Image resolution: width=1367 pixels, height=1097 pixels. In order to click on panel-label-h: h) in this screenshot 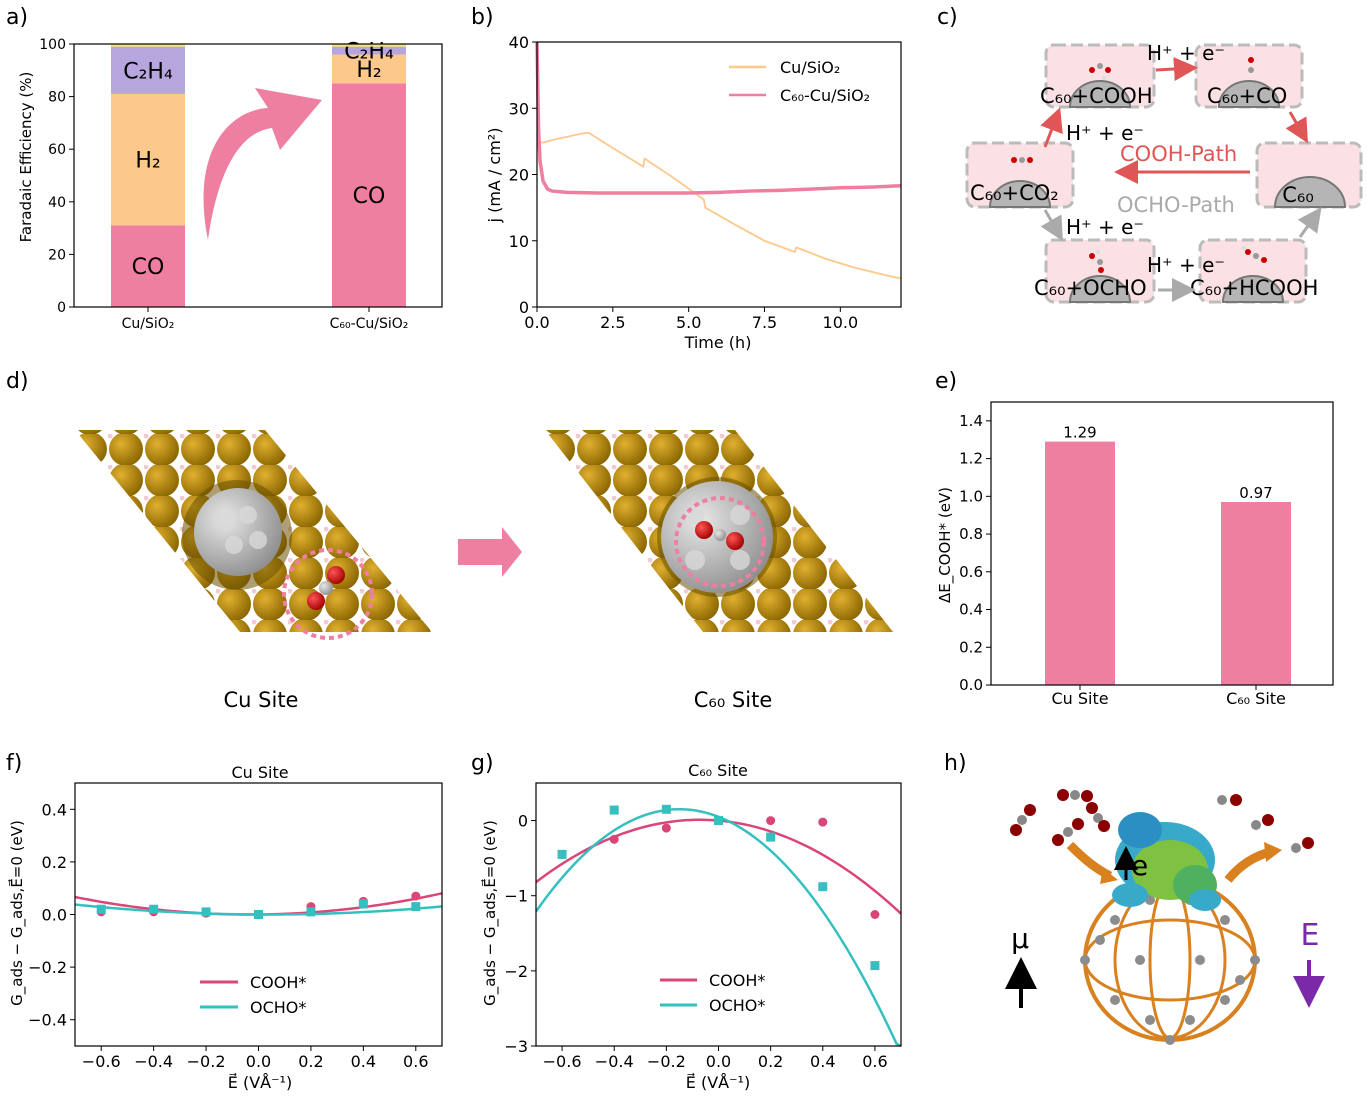, I will do `click(955, 763)`.